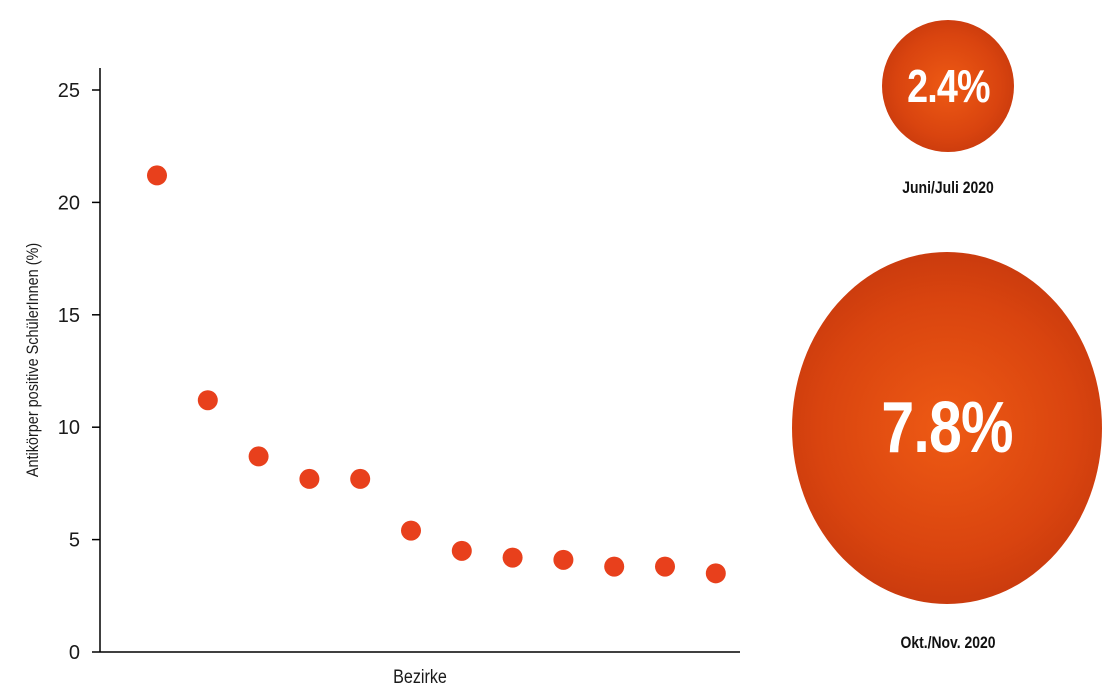 The height and width of the screenshot is (687, 1102). What do you see at coordinates (69, 316) in the screenshot?
I see `y-tick-label: 15` at bounding box center [69, 316].